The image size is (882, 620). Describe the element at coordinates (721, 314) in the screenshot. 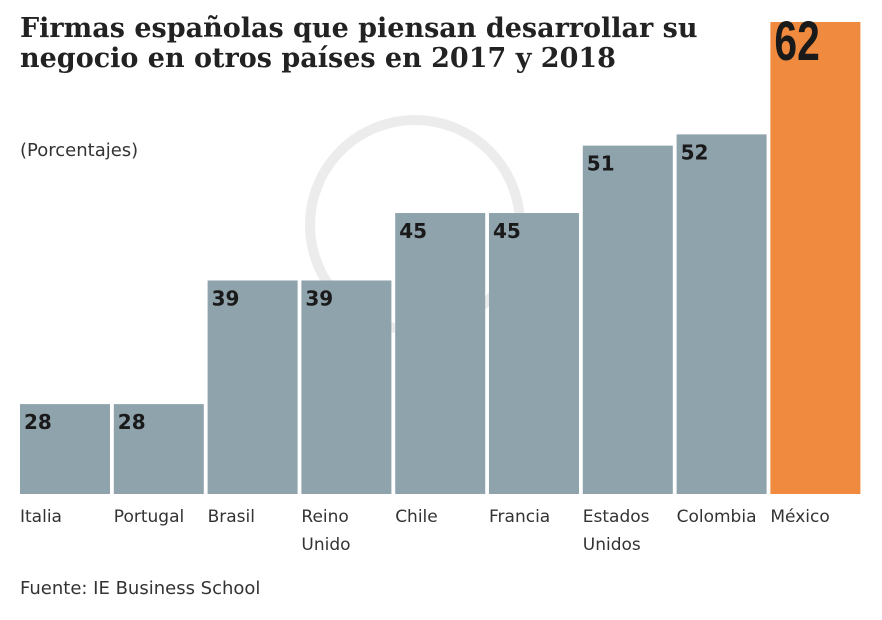

I see `bar-colombia` at that location.